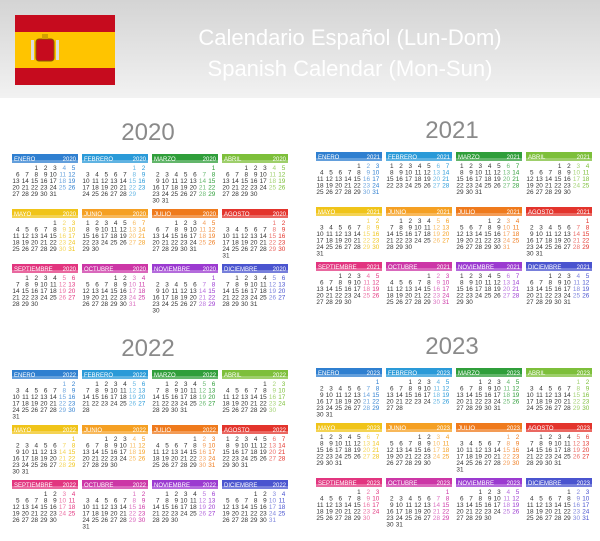  I want to click on month-year: 2021, so click(374, 268).